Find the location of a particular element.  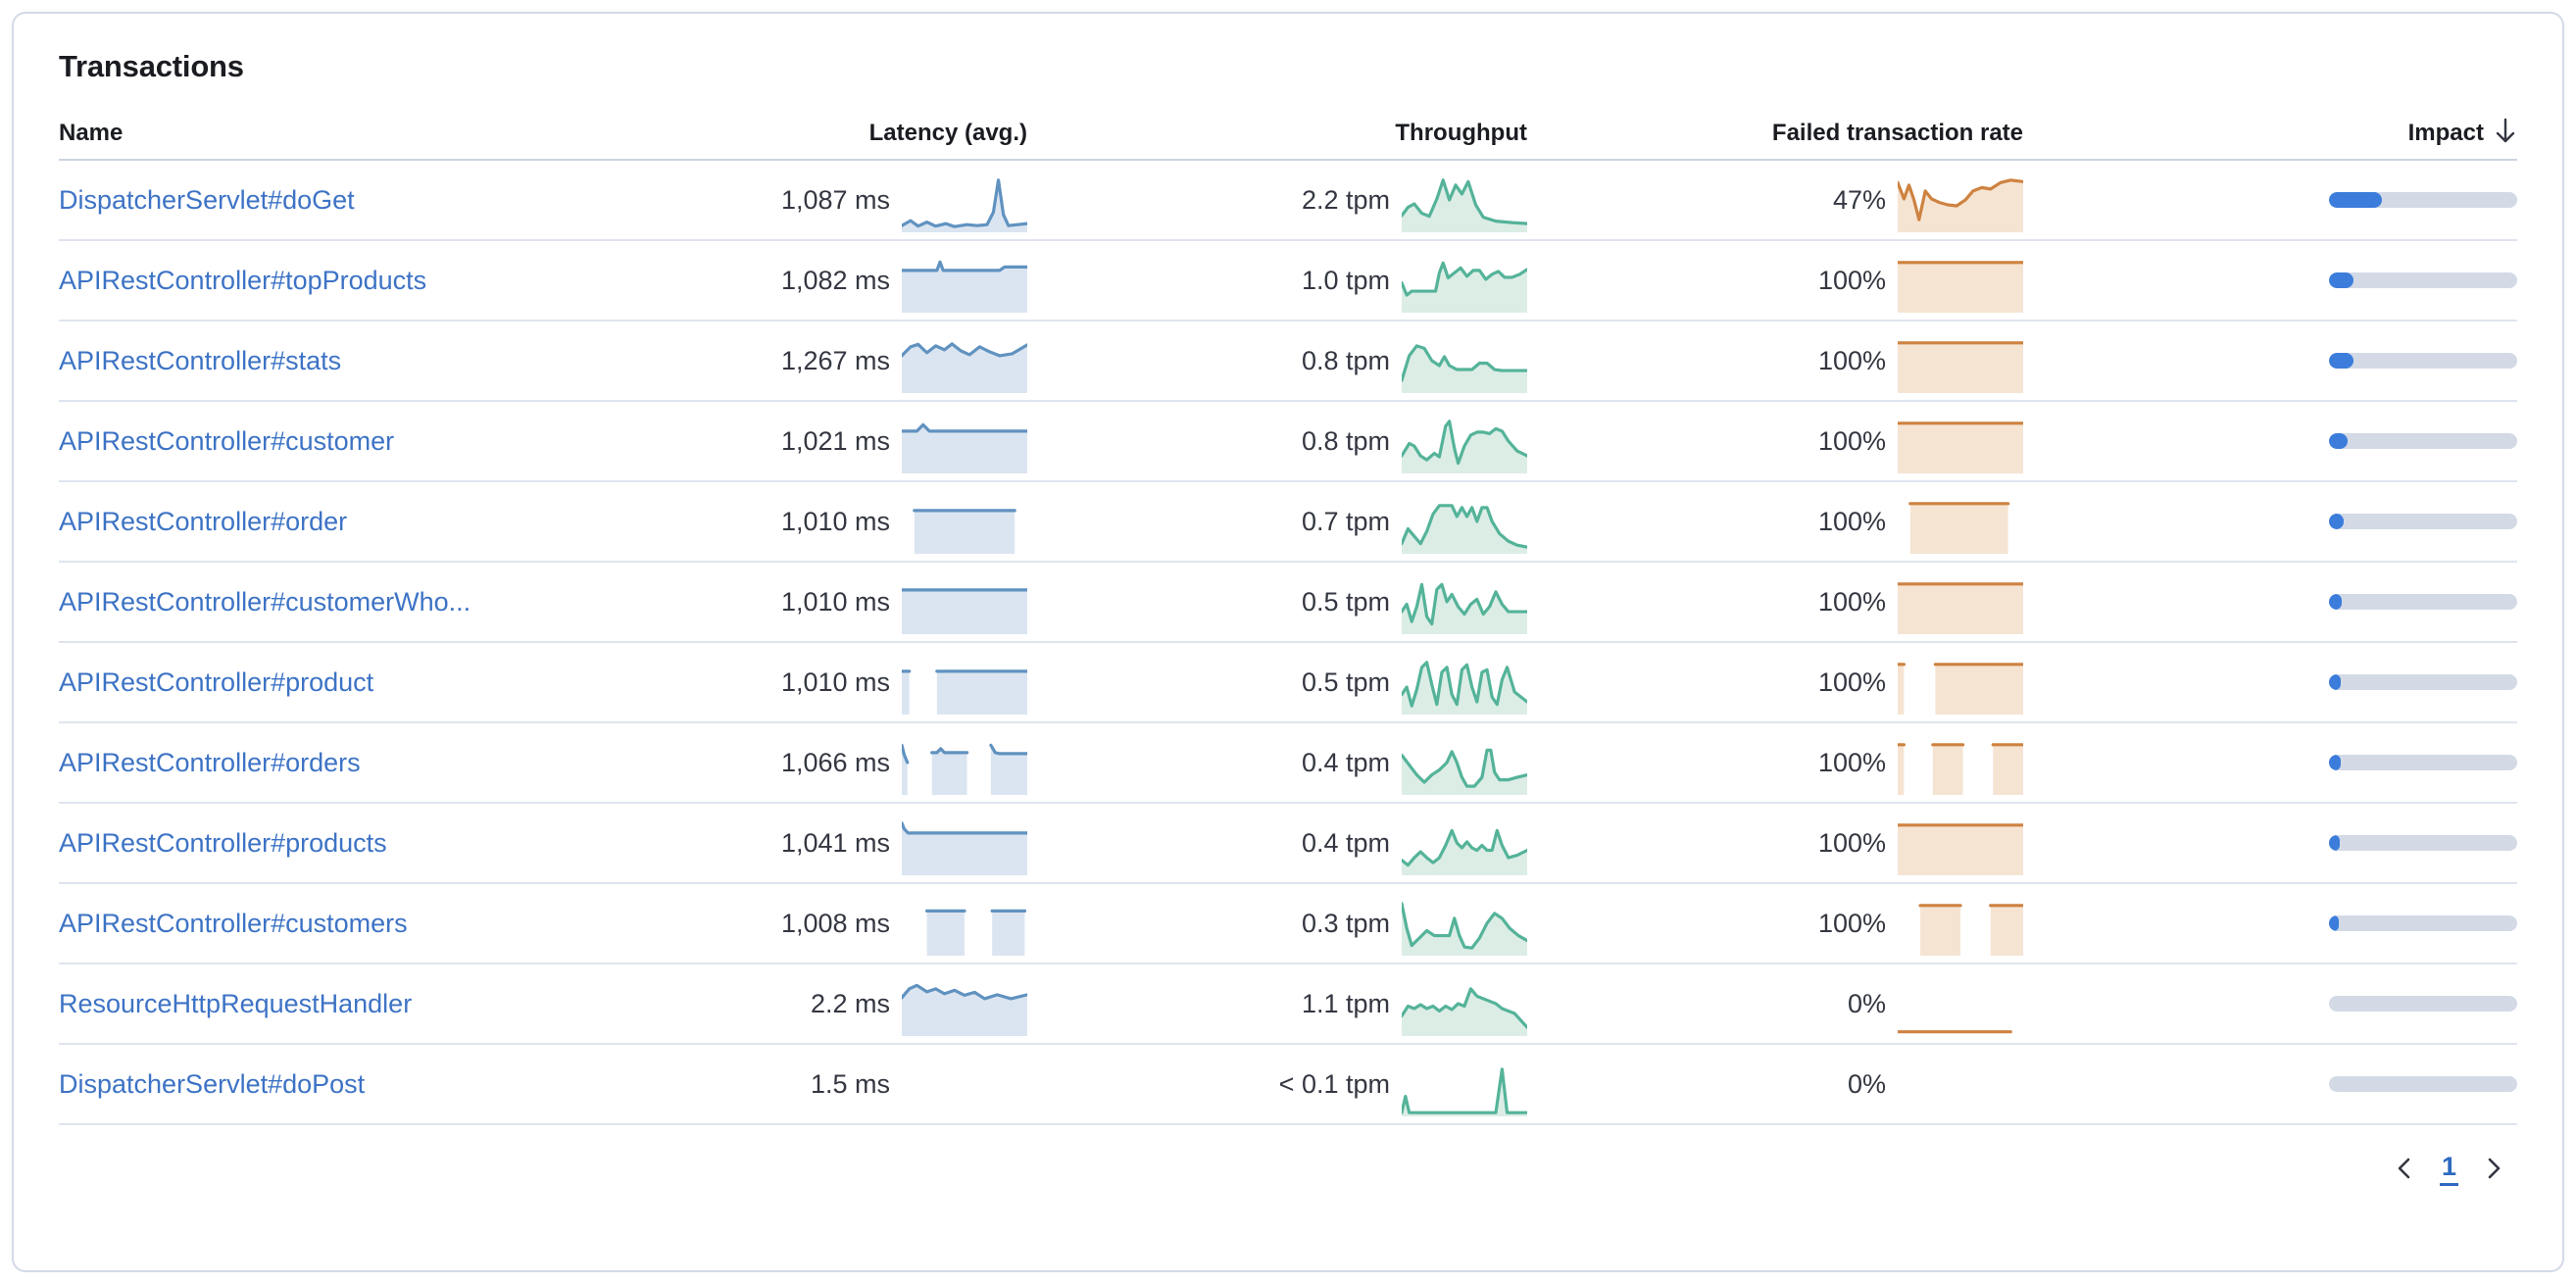

throughput-value: 1.1 tpm is located at coordinates (1345, 1003).